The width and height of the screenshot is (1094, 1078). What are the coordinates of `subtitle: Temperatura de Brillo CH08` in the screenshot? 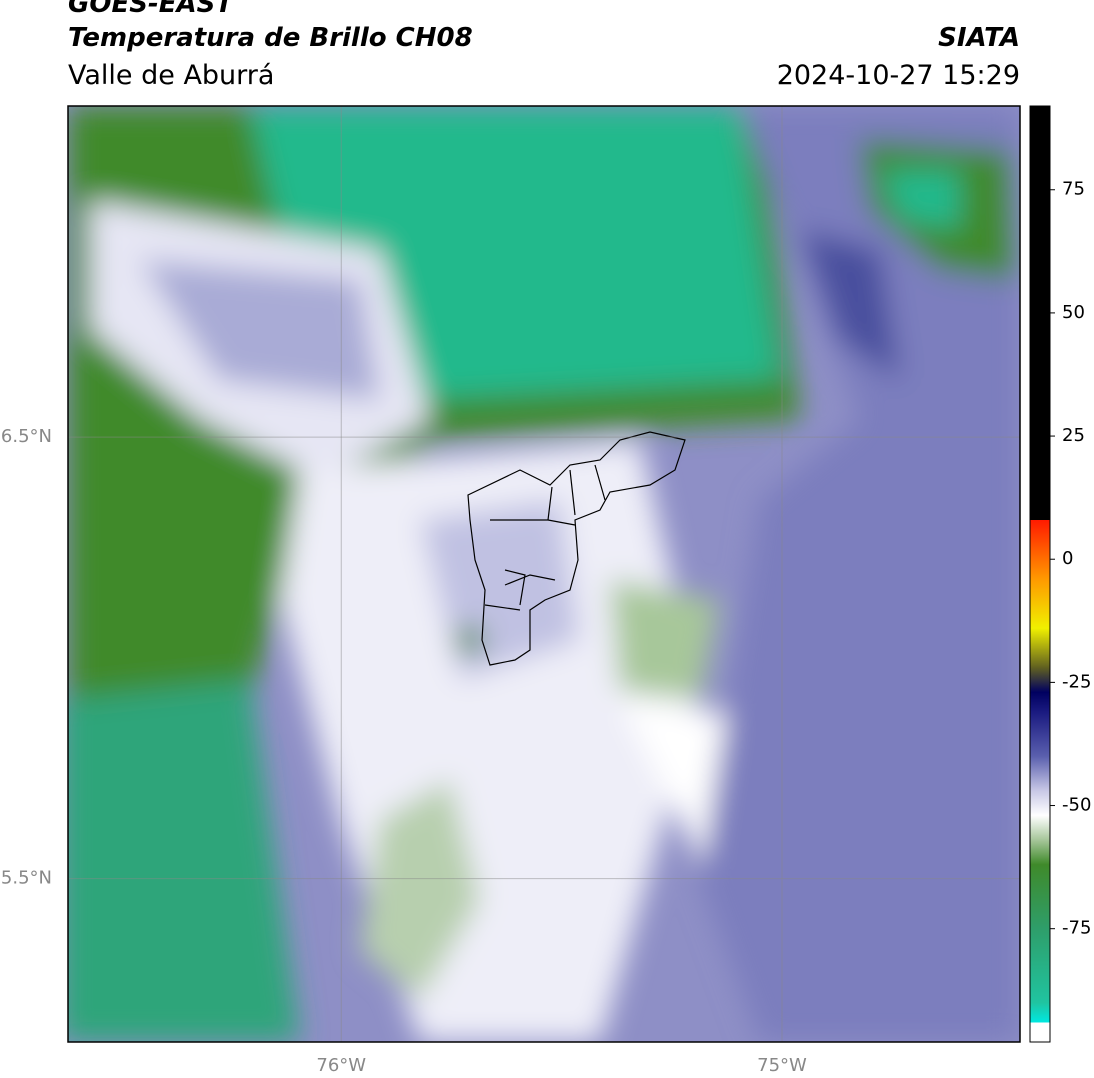 It's located at (270, 38).